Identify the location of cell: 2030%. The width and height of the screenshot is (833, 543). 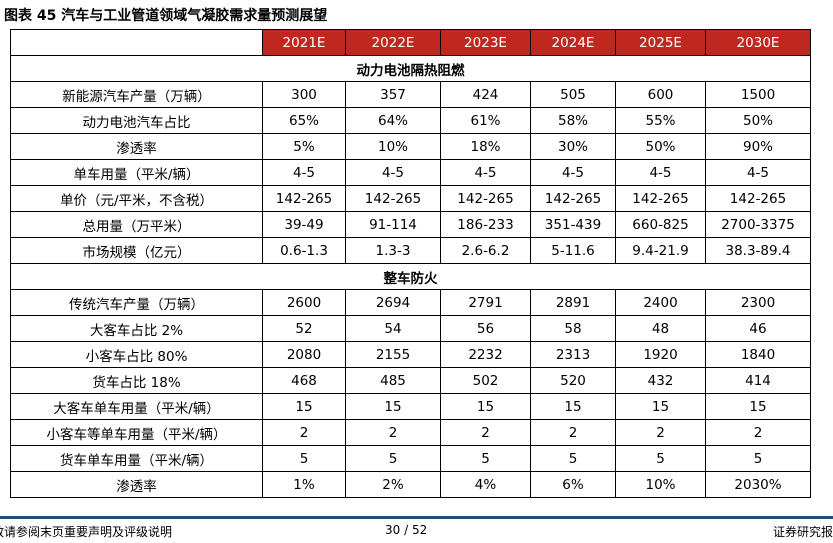
(758, 484).